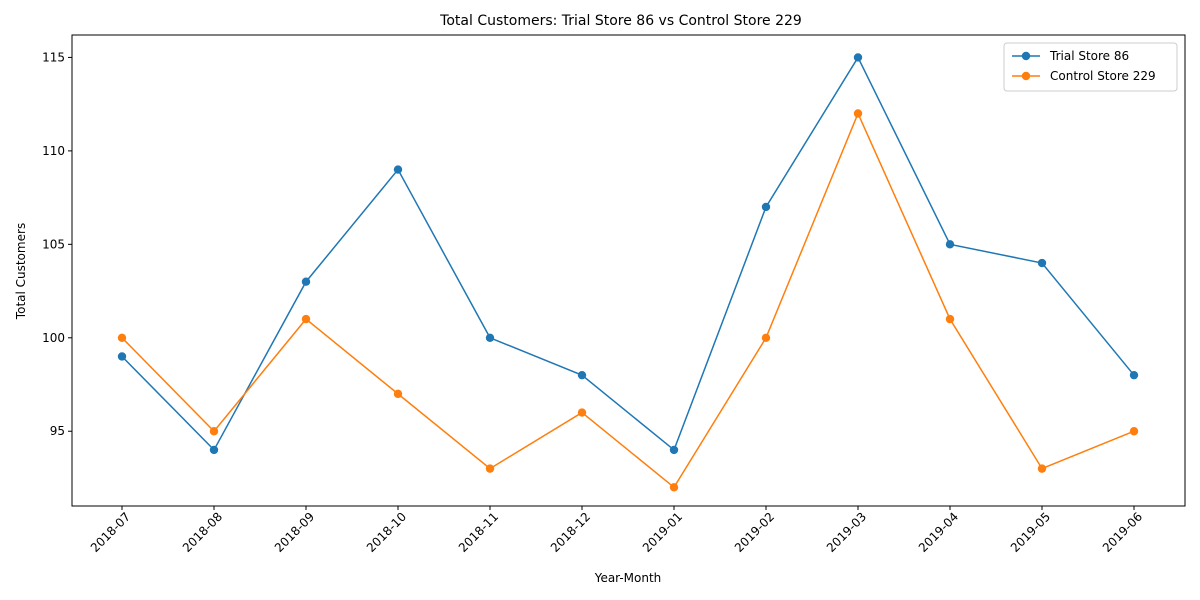 The width and height of the screenshot is (1200, 600). What do you see at coordinates (754, 532) in the screenshot?
I see `x-tick-label: 2019-02` at bounding box center [754, 532].